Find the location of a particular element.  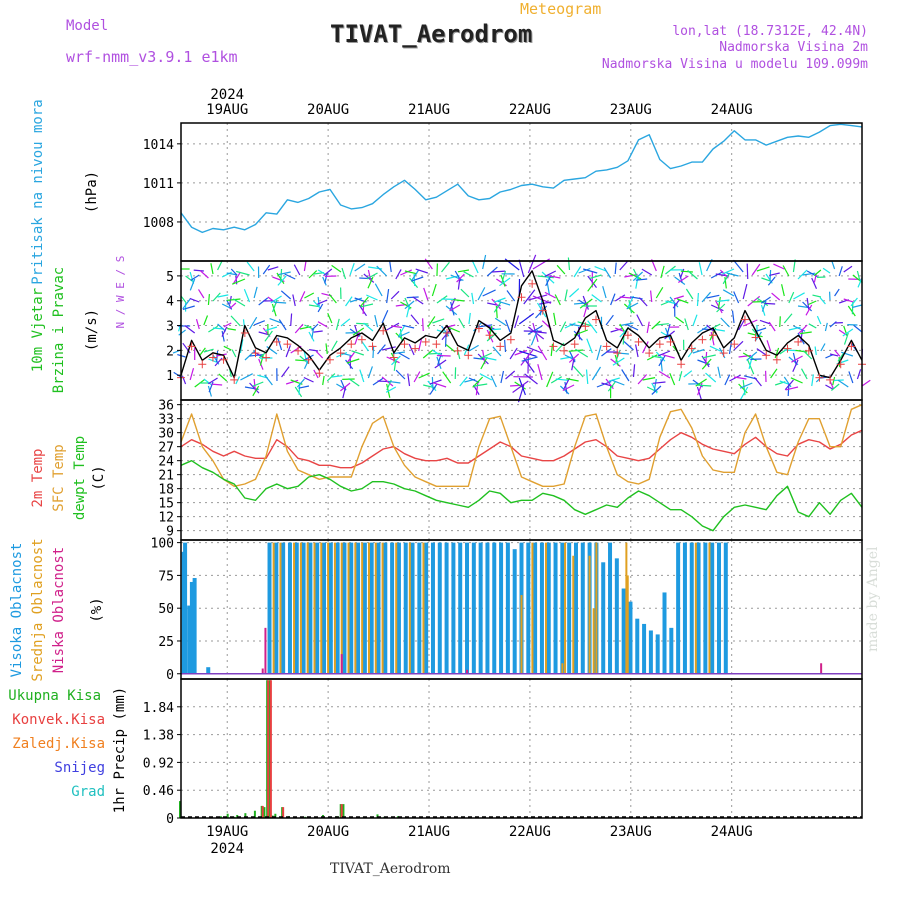

axis-label-cloud-unit: (%) is located at coordinates (97, 609).